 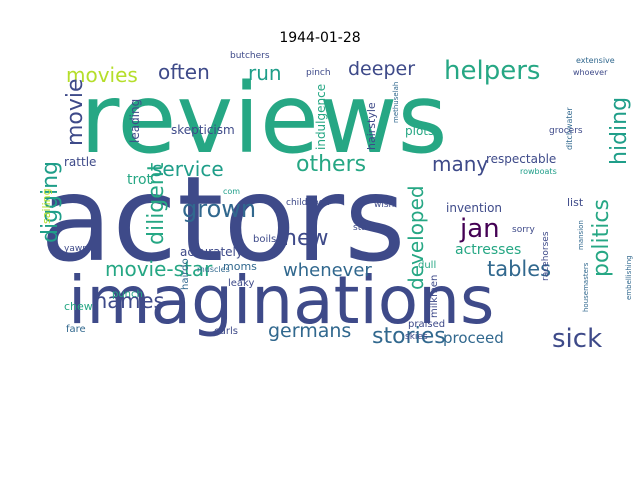 I want to click on cloud-word: yawn, so click(x=76, y=249).